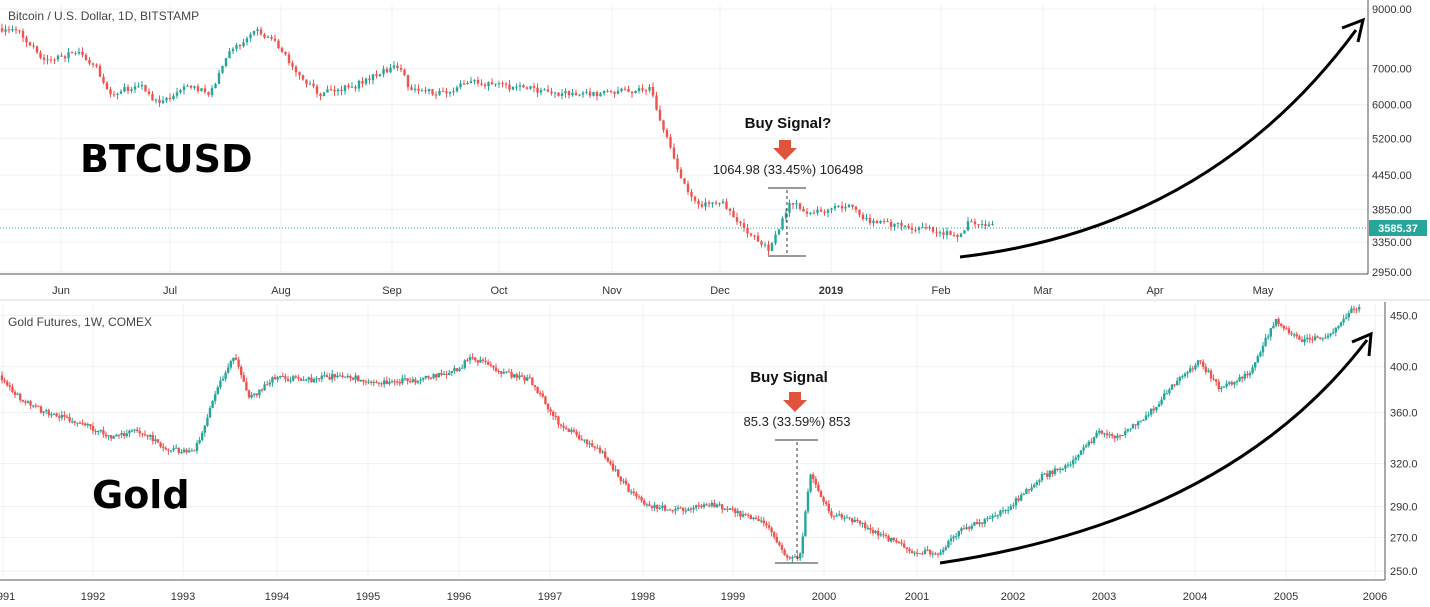 This screenshot has height=607, width=1430. Describe the element at coordinates (1392, 10) in the screenshot. I see `y-tick-label: 9000.00` at that location.